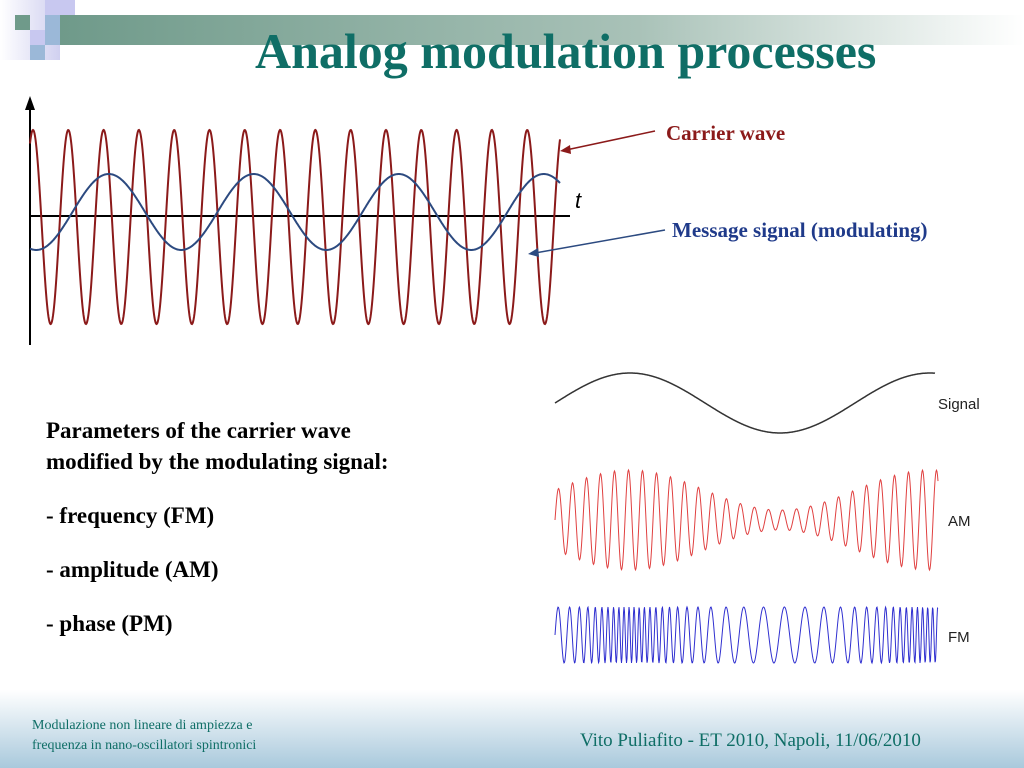 This screenshot has width=1024, height=768. I want to click on page-title: Analog modulation processes, so click(566, 51).